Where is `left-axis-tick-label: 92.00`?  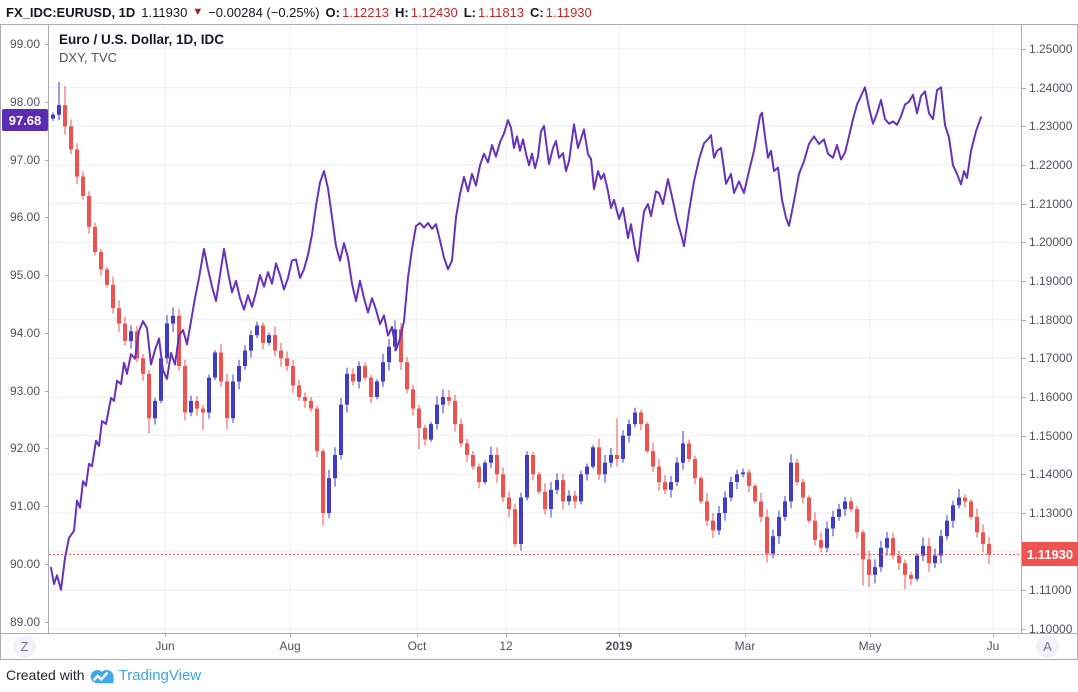 left-axis-tick-label: 92.00 is located at coordinates (24, 448).